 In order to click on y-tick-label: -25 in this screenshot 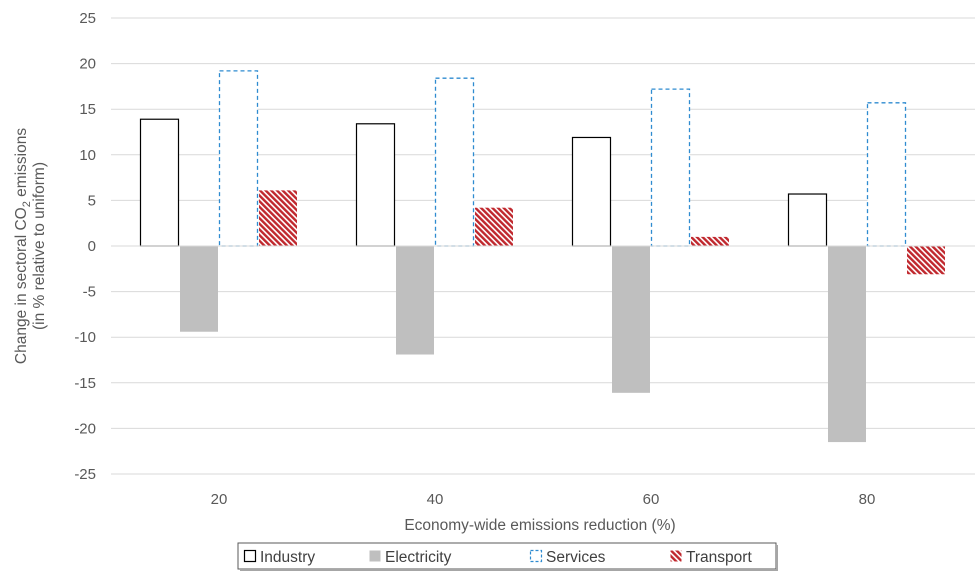, I will do `click(85, 474)`.